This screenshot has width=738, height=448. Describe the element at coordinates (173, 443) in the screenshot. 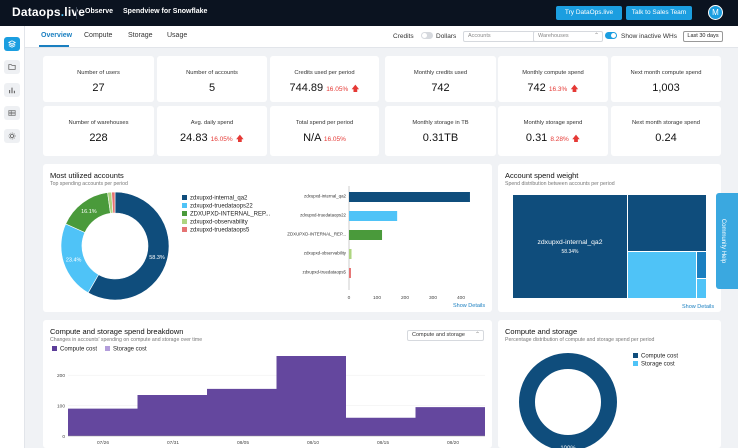

I see `x-tick-label: 07/31` at that location.